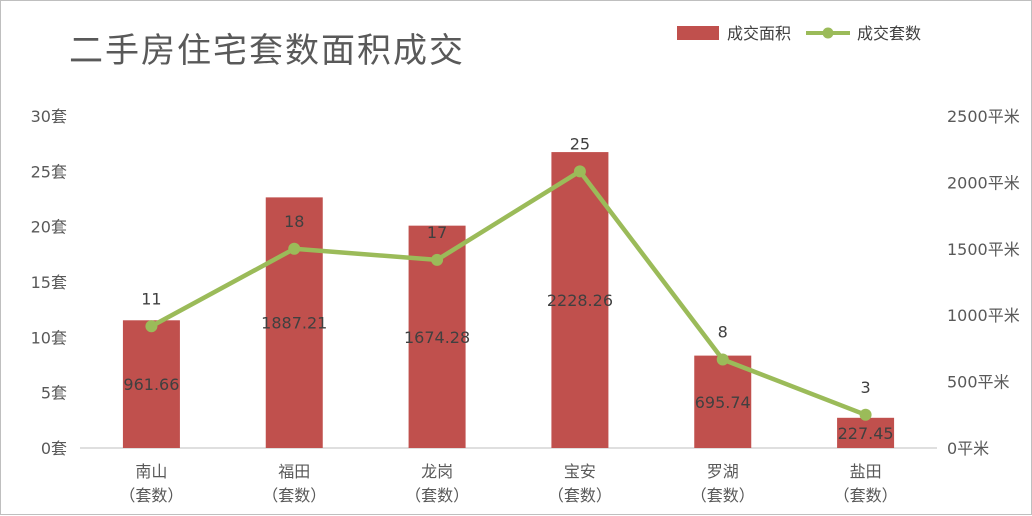  I want to click on left-tick-label: 15套, so click(49, 282).